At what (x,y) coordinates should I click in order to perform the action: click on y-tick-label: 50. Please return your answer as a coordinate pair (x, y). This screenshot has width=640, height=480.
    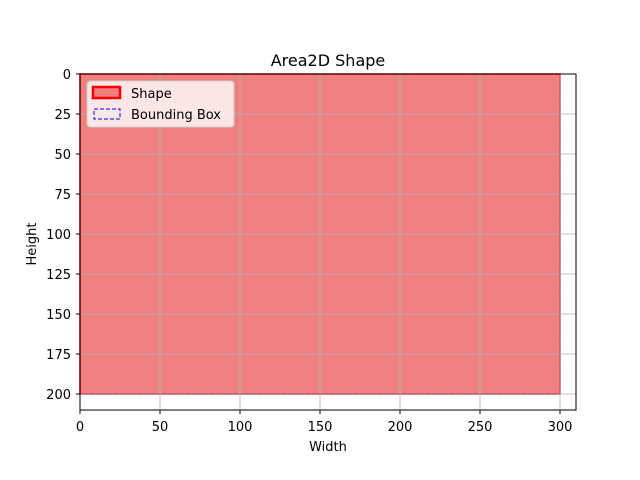
    Looking at the image, I should click on (62, 155).